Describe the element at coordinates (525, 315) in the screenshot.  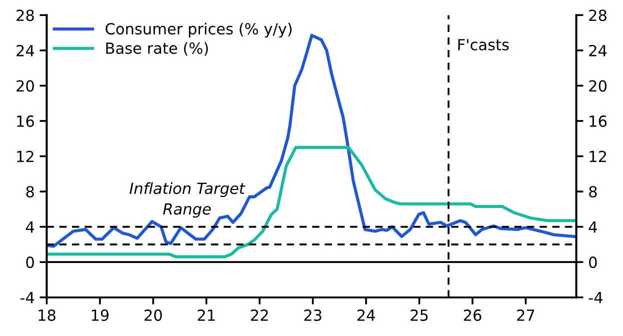
I see `x-tick-label: 27` at that location.